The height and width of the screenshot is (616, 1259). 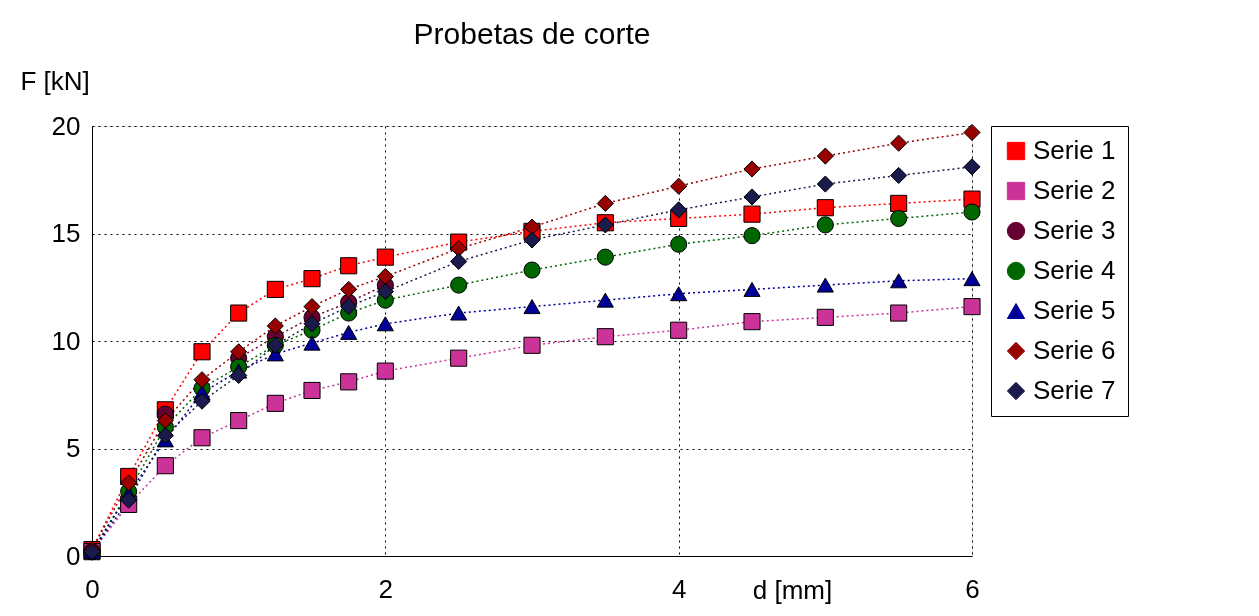 I want to click on x-tick-label: 6, so click(x=972, y=588).